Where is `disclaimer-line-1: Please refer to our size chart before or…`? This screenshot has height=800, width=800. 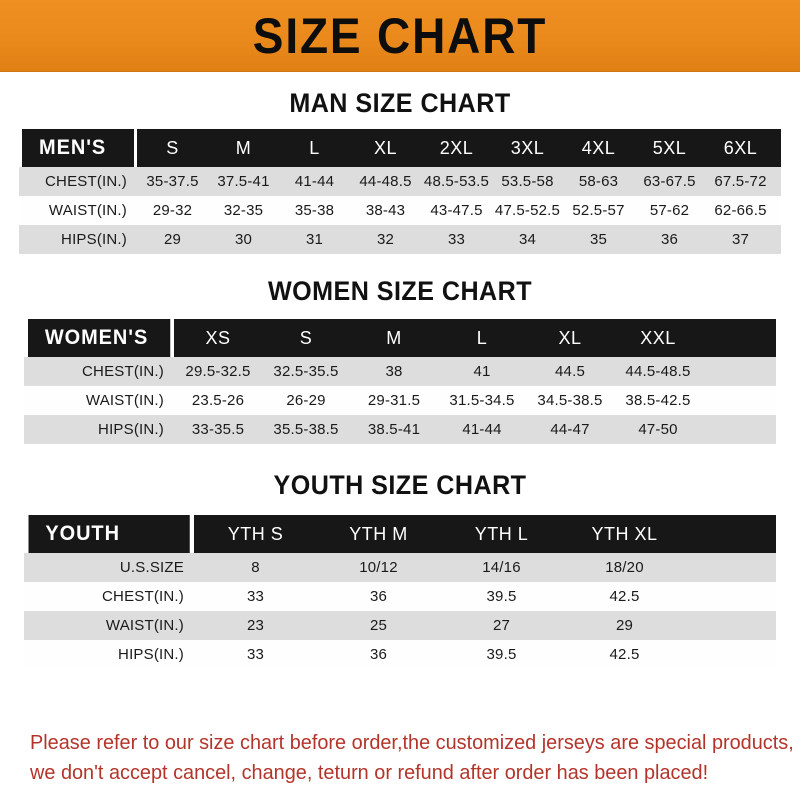 disclaimer-line-1: Please refer to our size chart before or… is located at coordinates (412, 742).